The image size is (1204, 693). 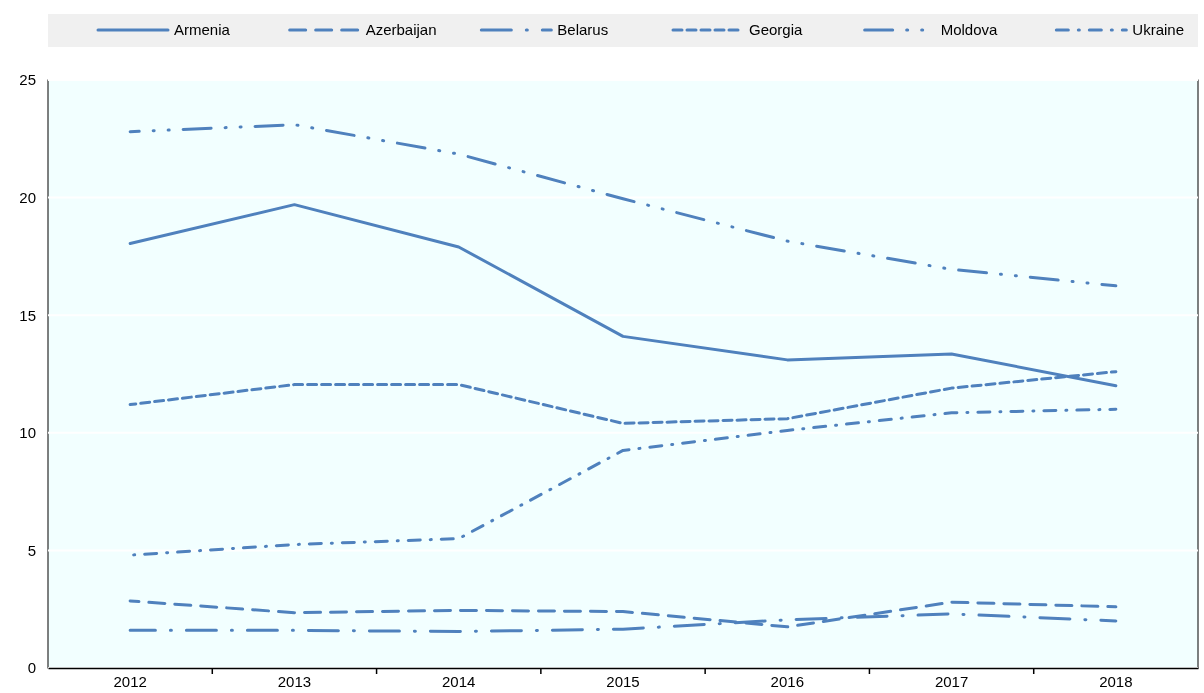 What do you see at coordinates (583, 29) in the screenshot?
I see `legend-label: Belarus` at bounding box center [583, 29].